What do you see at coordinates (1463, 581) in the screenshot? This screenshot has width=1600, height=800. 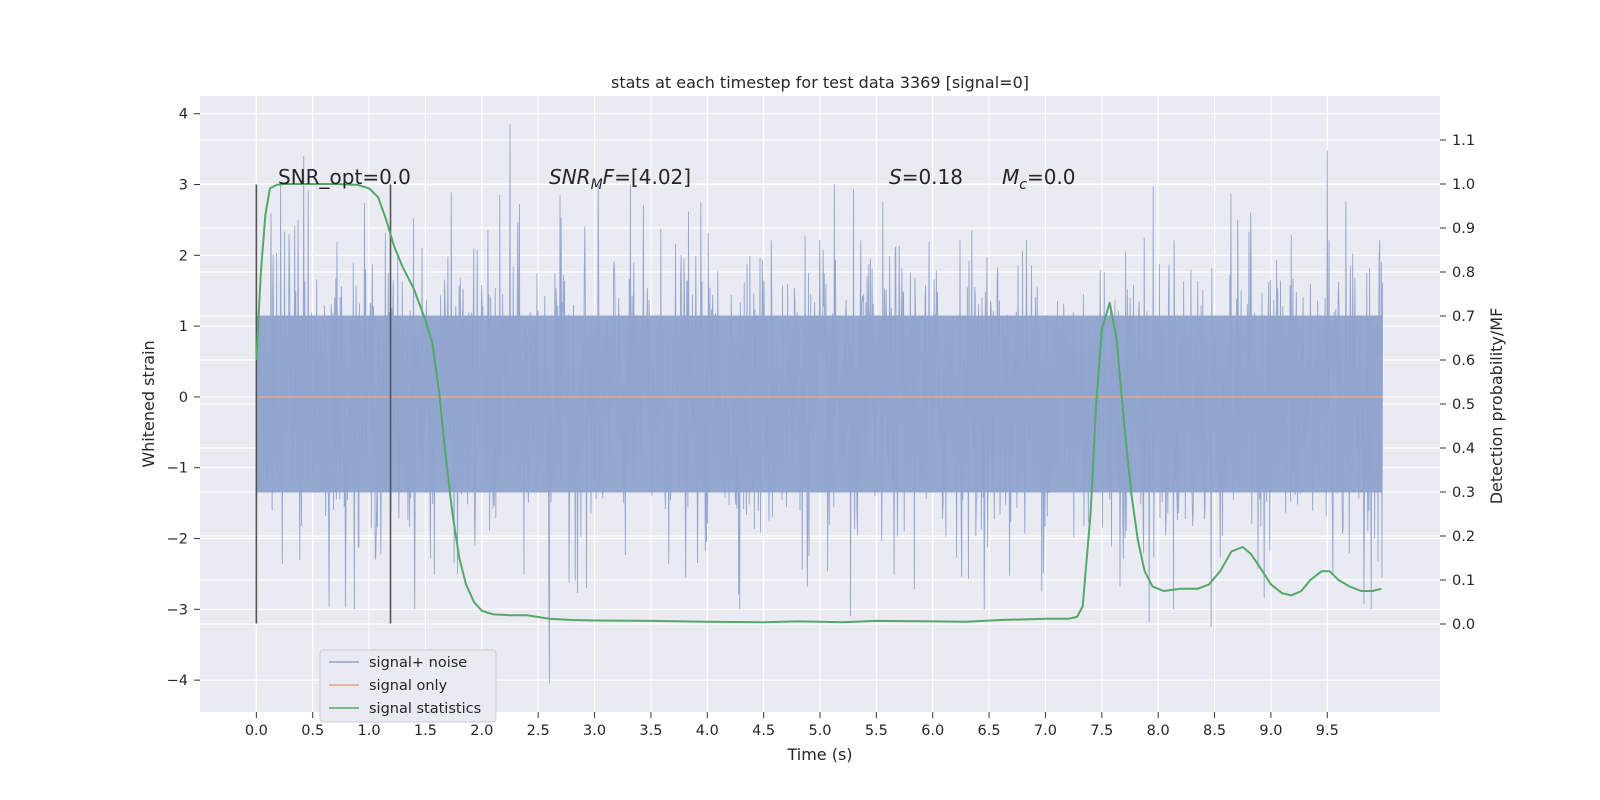 I see `yr-tick-label-1: 0.1` at bounding box center [1463, 581].